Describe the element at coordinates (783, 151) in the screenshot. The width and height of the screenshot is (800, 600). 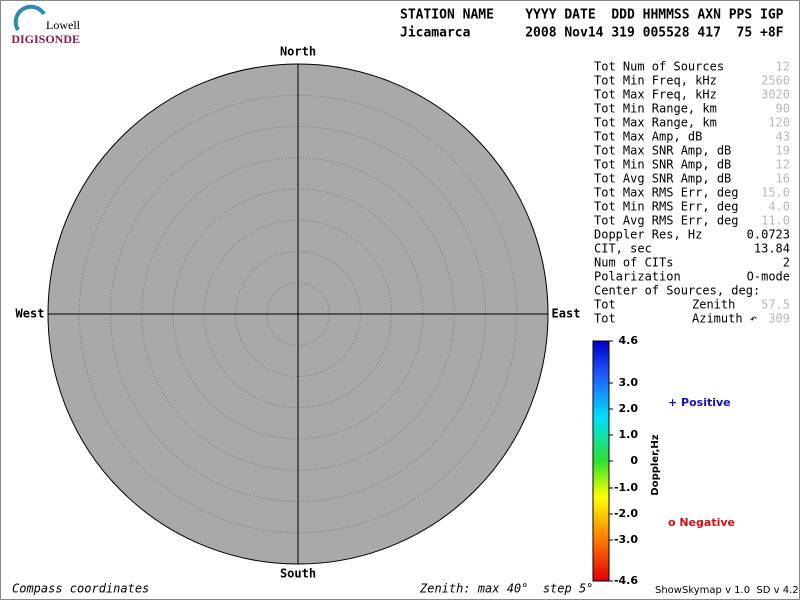
I see `stat-value: 19` at that location.